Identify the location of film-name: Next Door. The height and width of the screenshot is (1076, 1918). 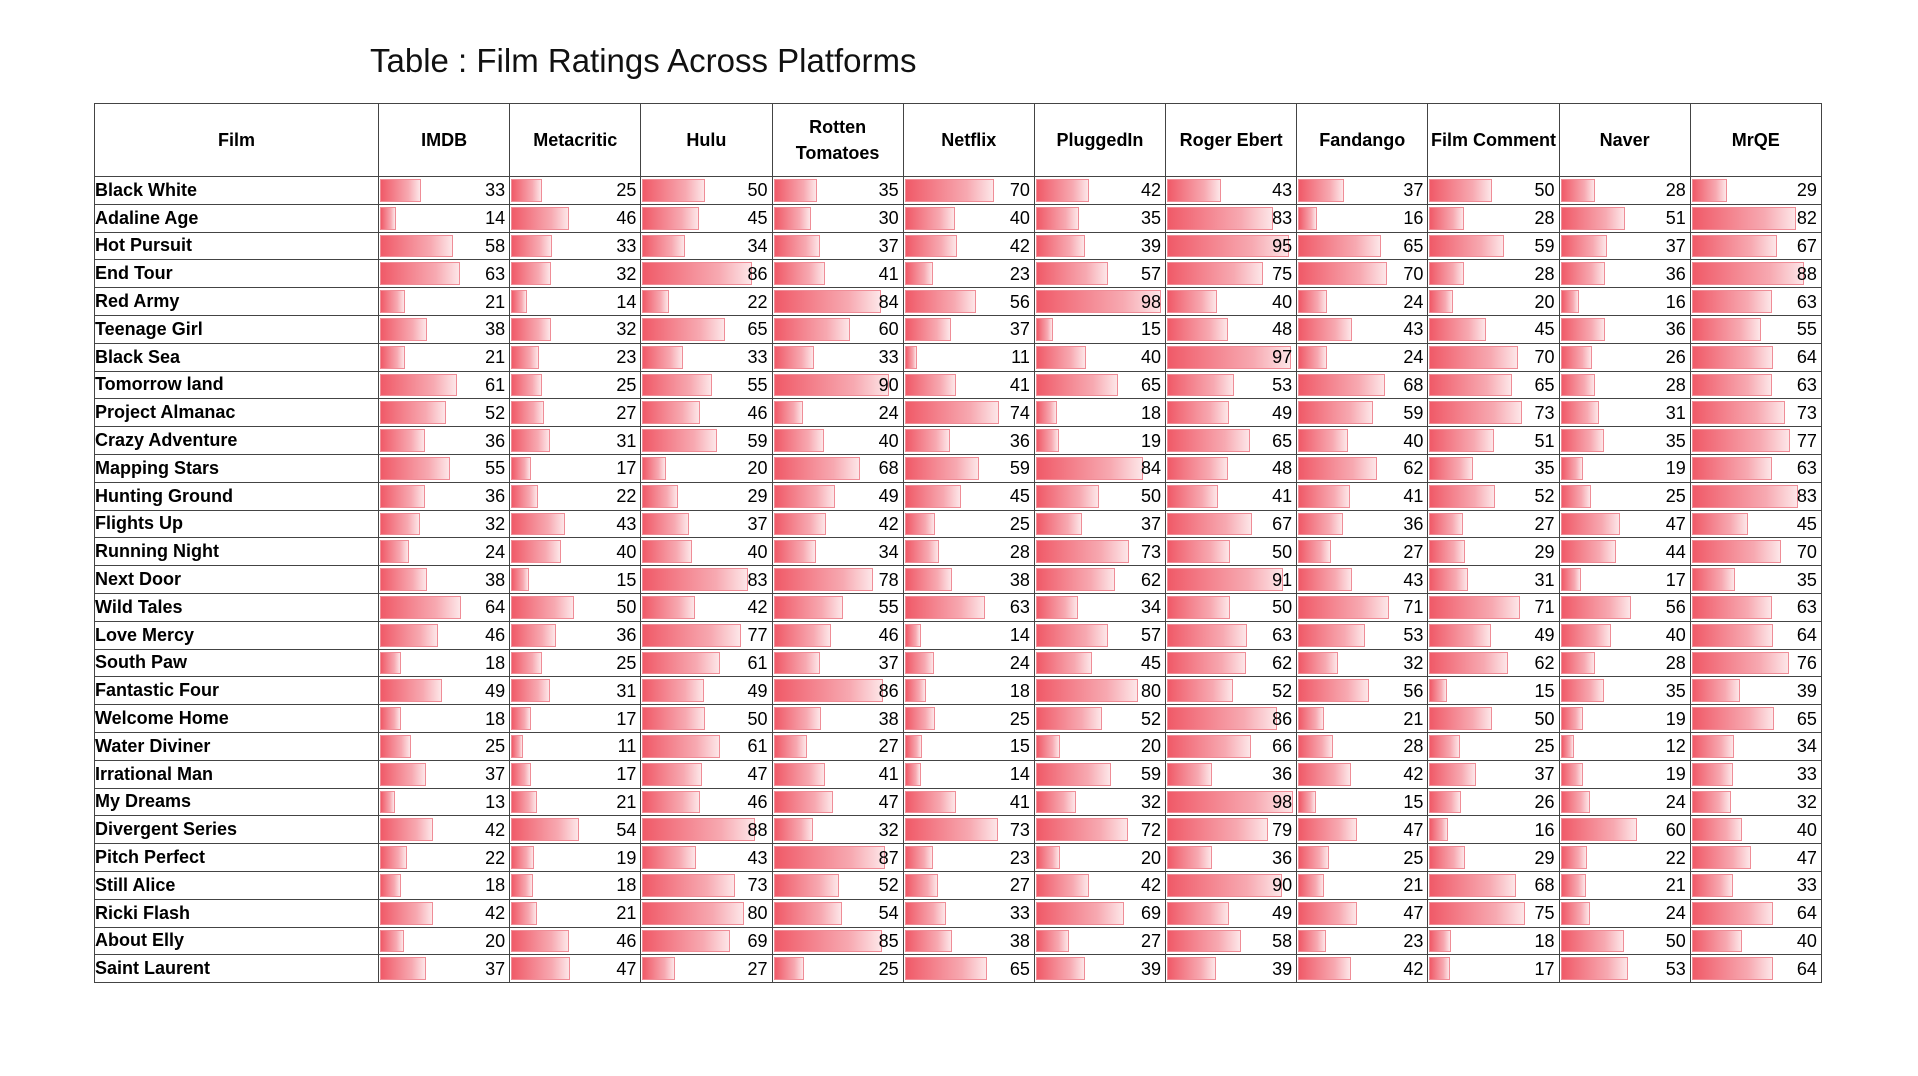
(236, 579).